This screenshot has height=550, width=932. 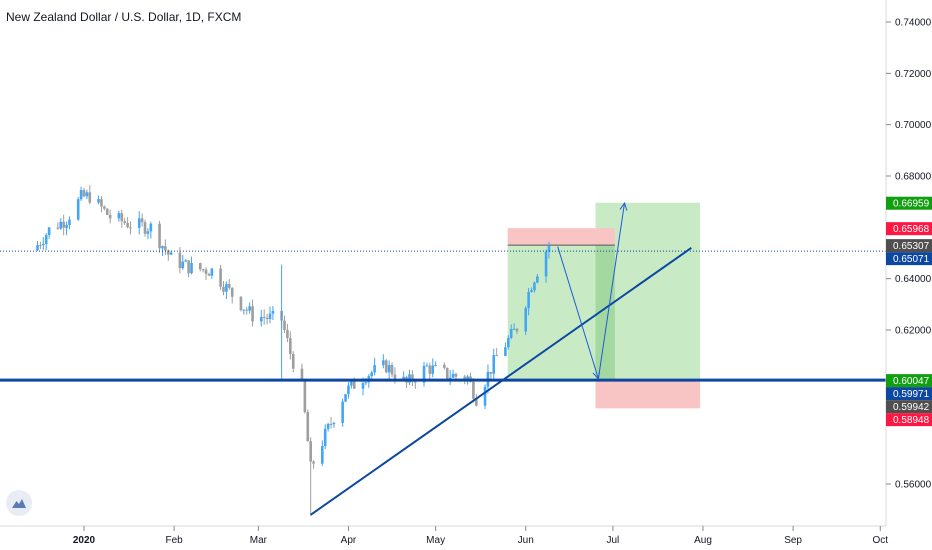 I want to click on long-stop-zone, so click(x=648, y=394).